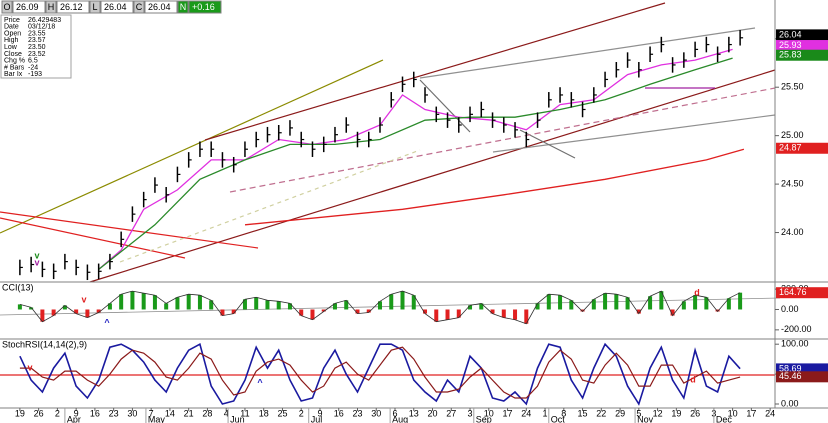 This screenshot has width=828, height=423. Describe the element at coordinates (601, 413) in the screenshot. I see `x-tick-label: 22` at that location.